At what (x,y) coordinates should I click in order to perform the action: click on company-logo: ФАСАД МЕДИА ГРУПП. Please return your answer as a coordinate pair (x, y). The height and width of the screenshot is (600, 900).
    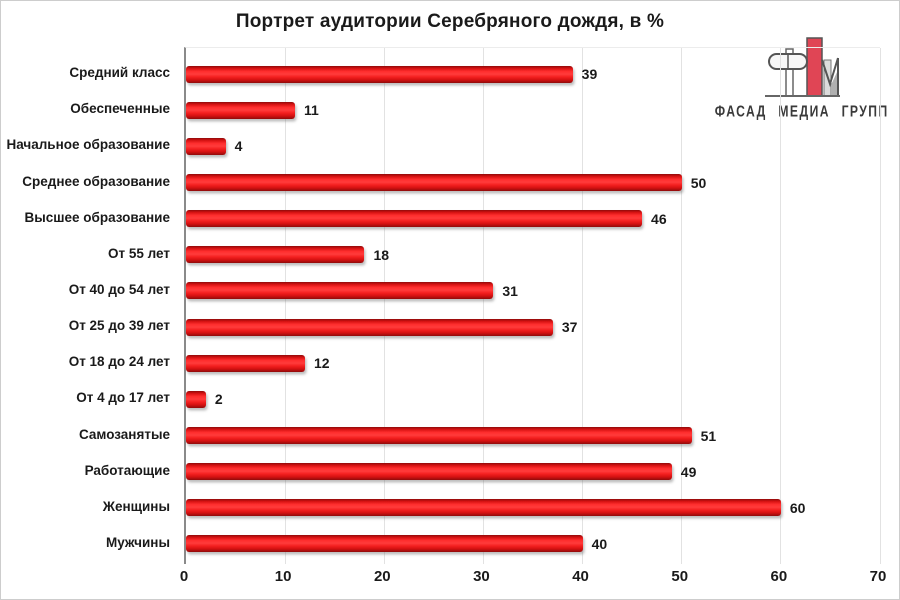
    Looking at the image, I should click on (802, 80).